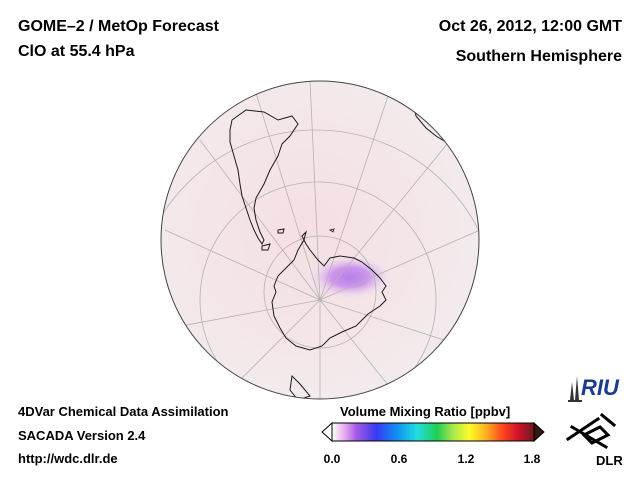 The height and width of the screenshot is (480, 640). I want to click on map-subtitle: ClO at 55.4 hPa, so click(76, 51).